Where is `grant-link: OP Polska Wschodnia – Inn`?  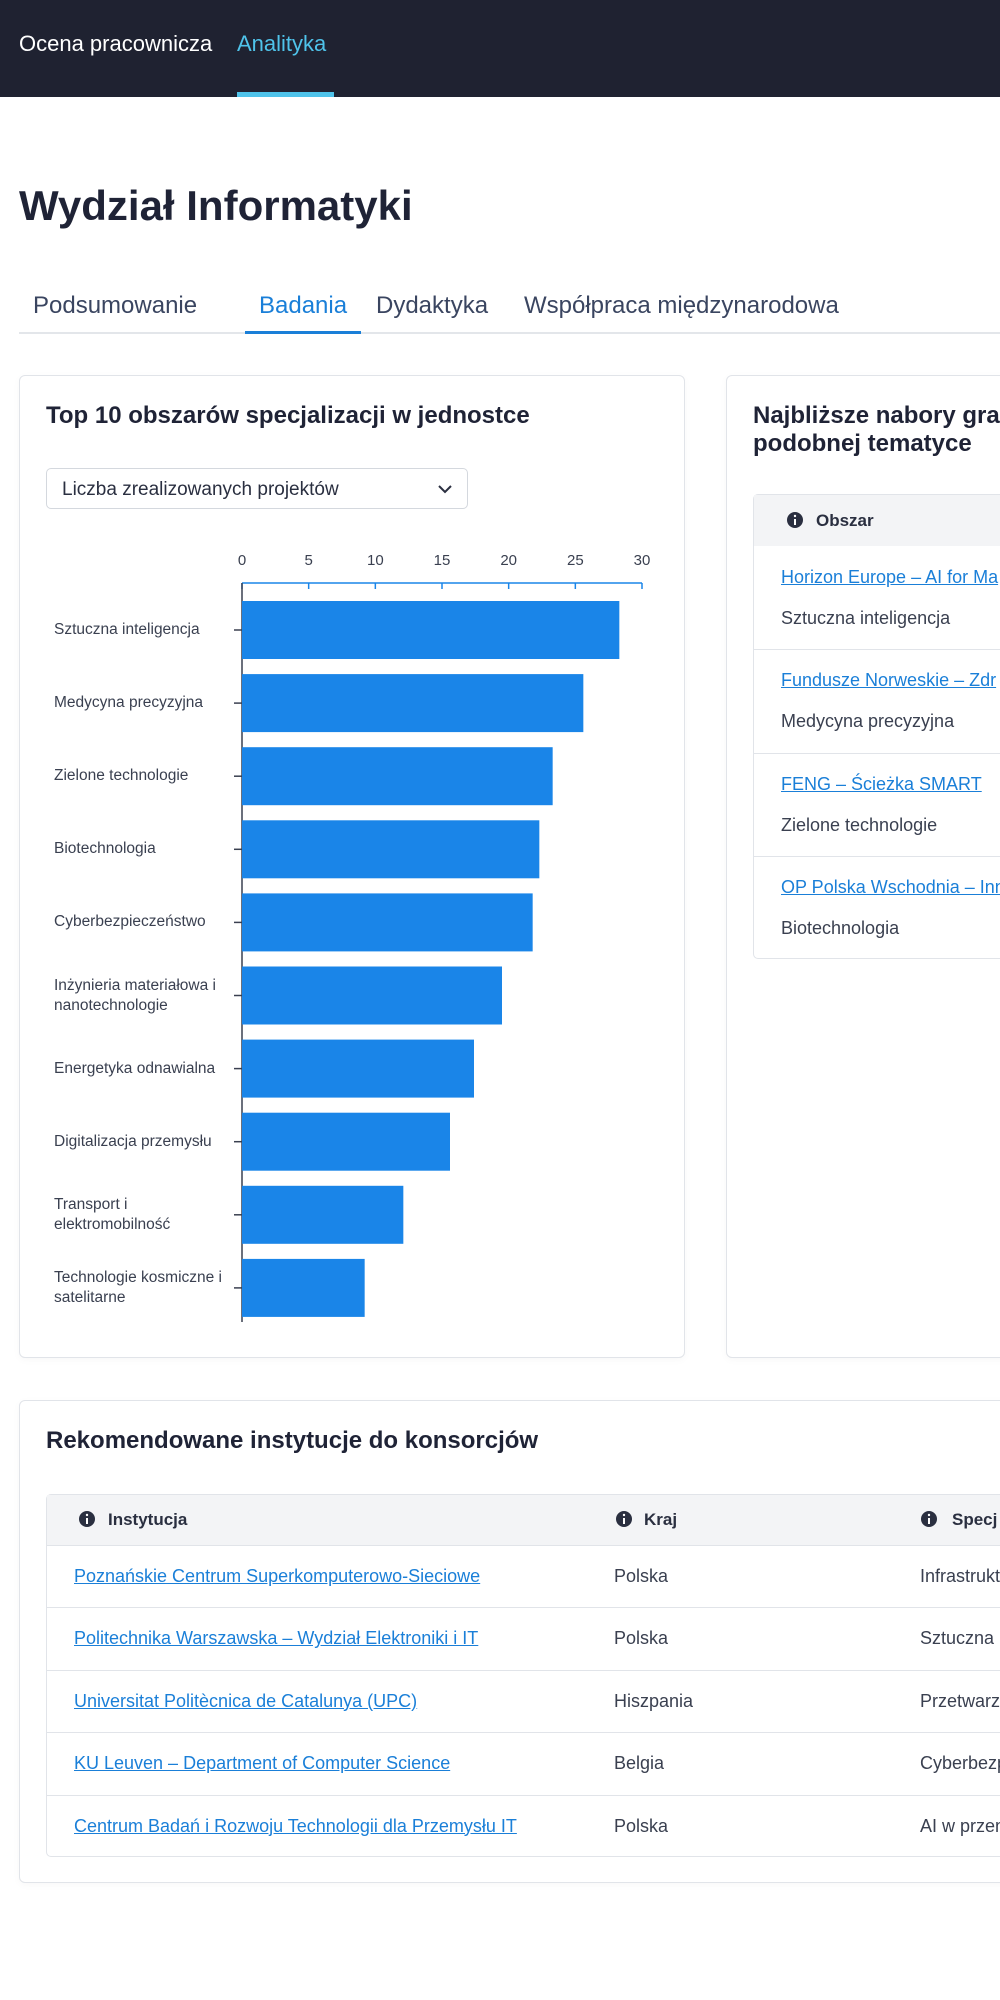
grant-link: OP Polska Wschodnia – Inn is located at coordinates (890, 886).